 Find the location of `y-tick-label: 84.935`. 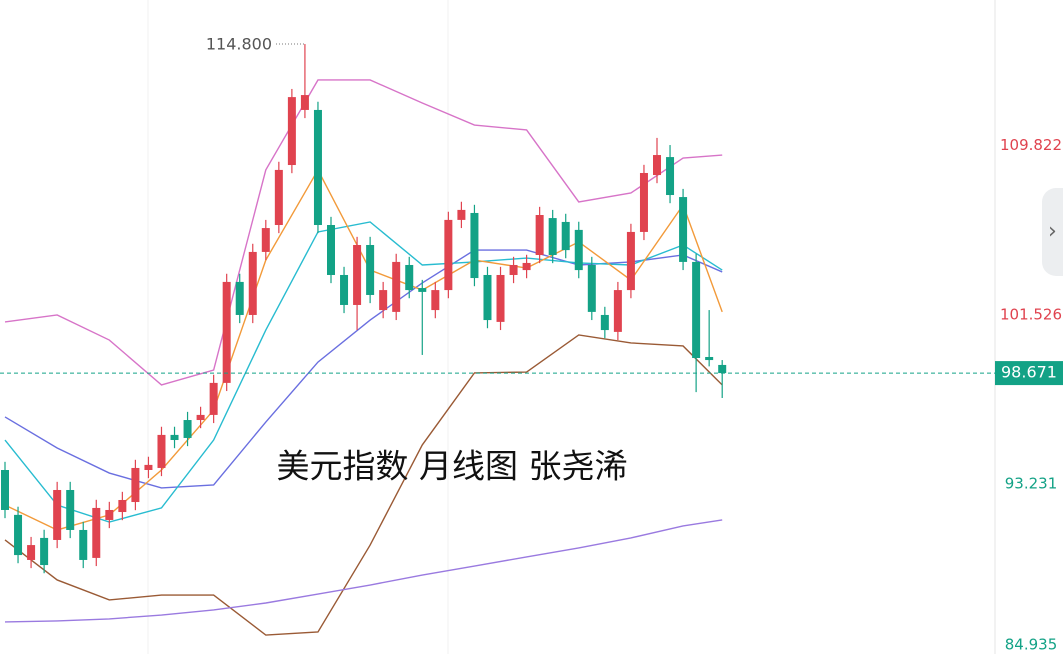

y-tick-label: 84.935 is located at coordinates (1031, 645).